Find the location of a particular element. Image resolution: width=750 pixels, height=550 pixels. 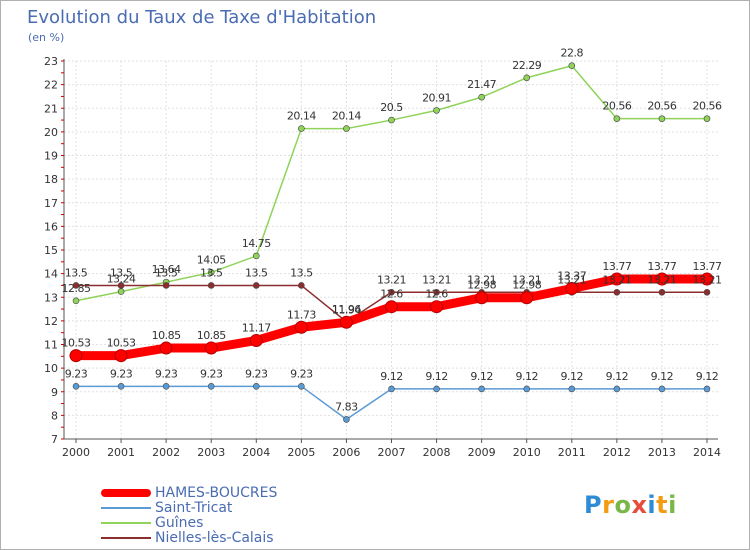

data-label: 11.17 is located at coordinates (256, 327).